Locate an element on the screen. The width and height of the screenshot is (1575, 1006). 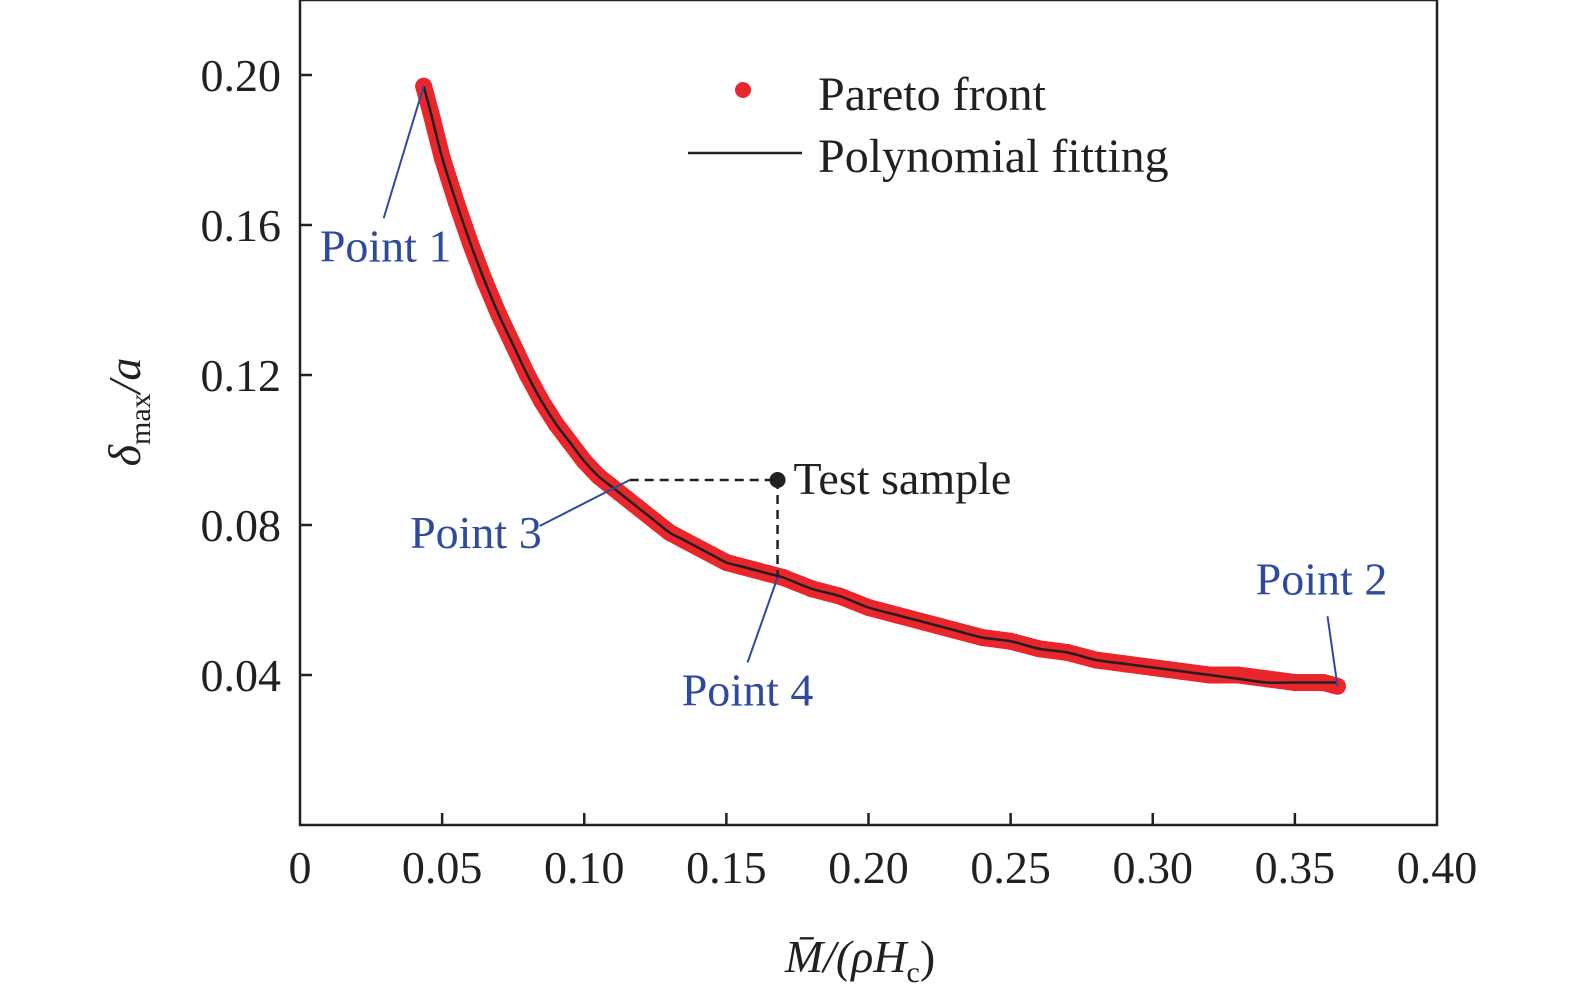
legend-label-pareto: Pareto front is located at coordinates (932, 94).